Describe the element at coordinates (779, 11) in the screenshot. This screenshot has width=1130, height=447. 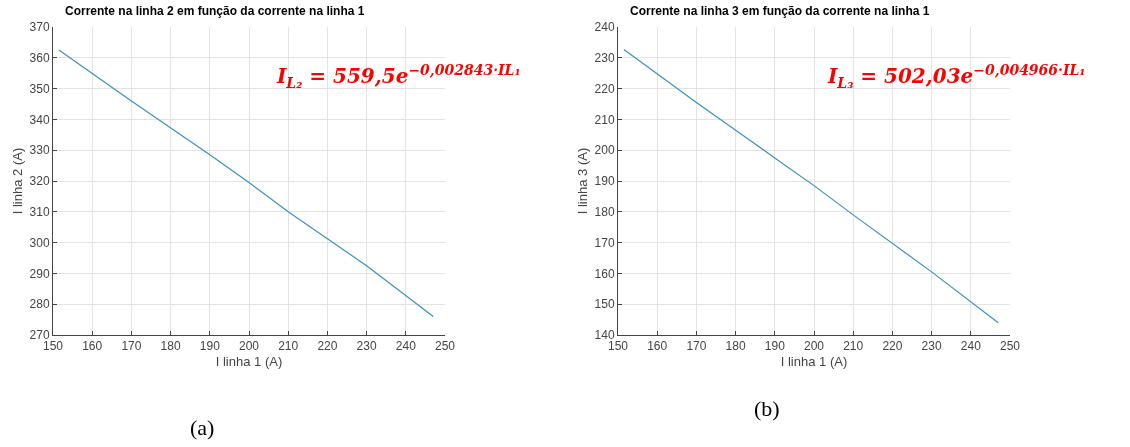
I see `chart-title: Corrente na linha 3 em função da corrente na linha 1` at that location.